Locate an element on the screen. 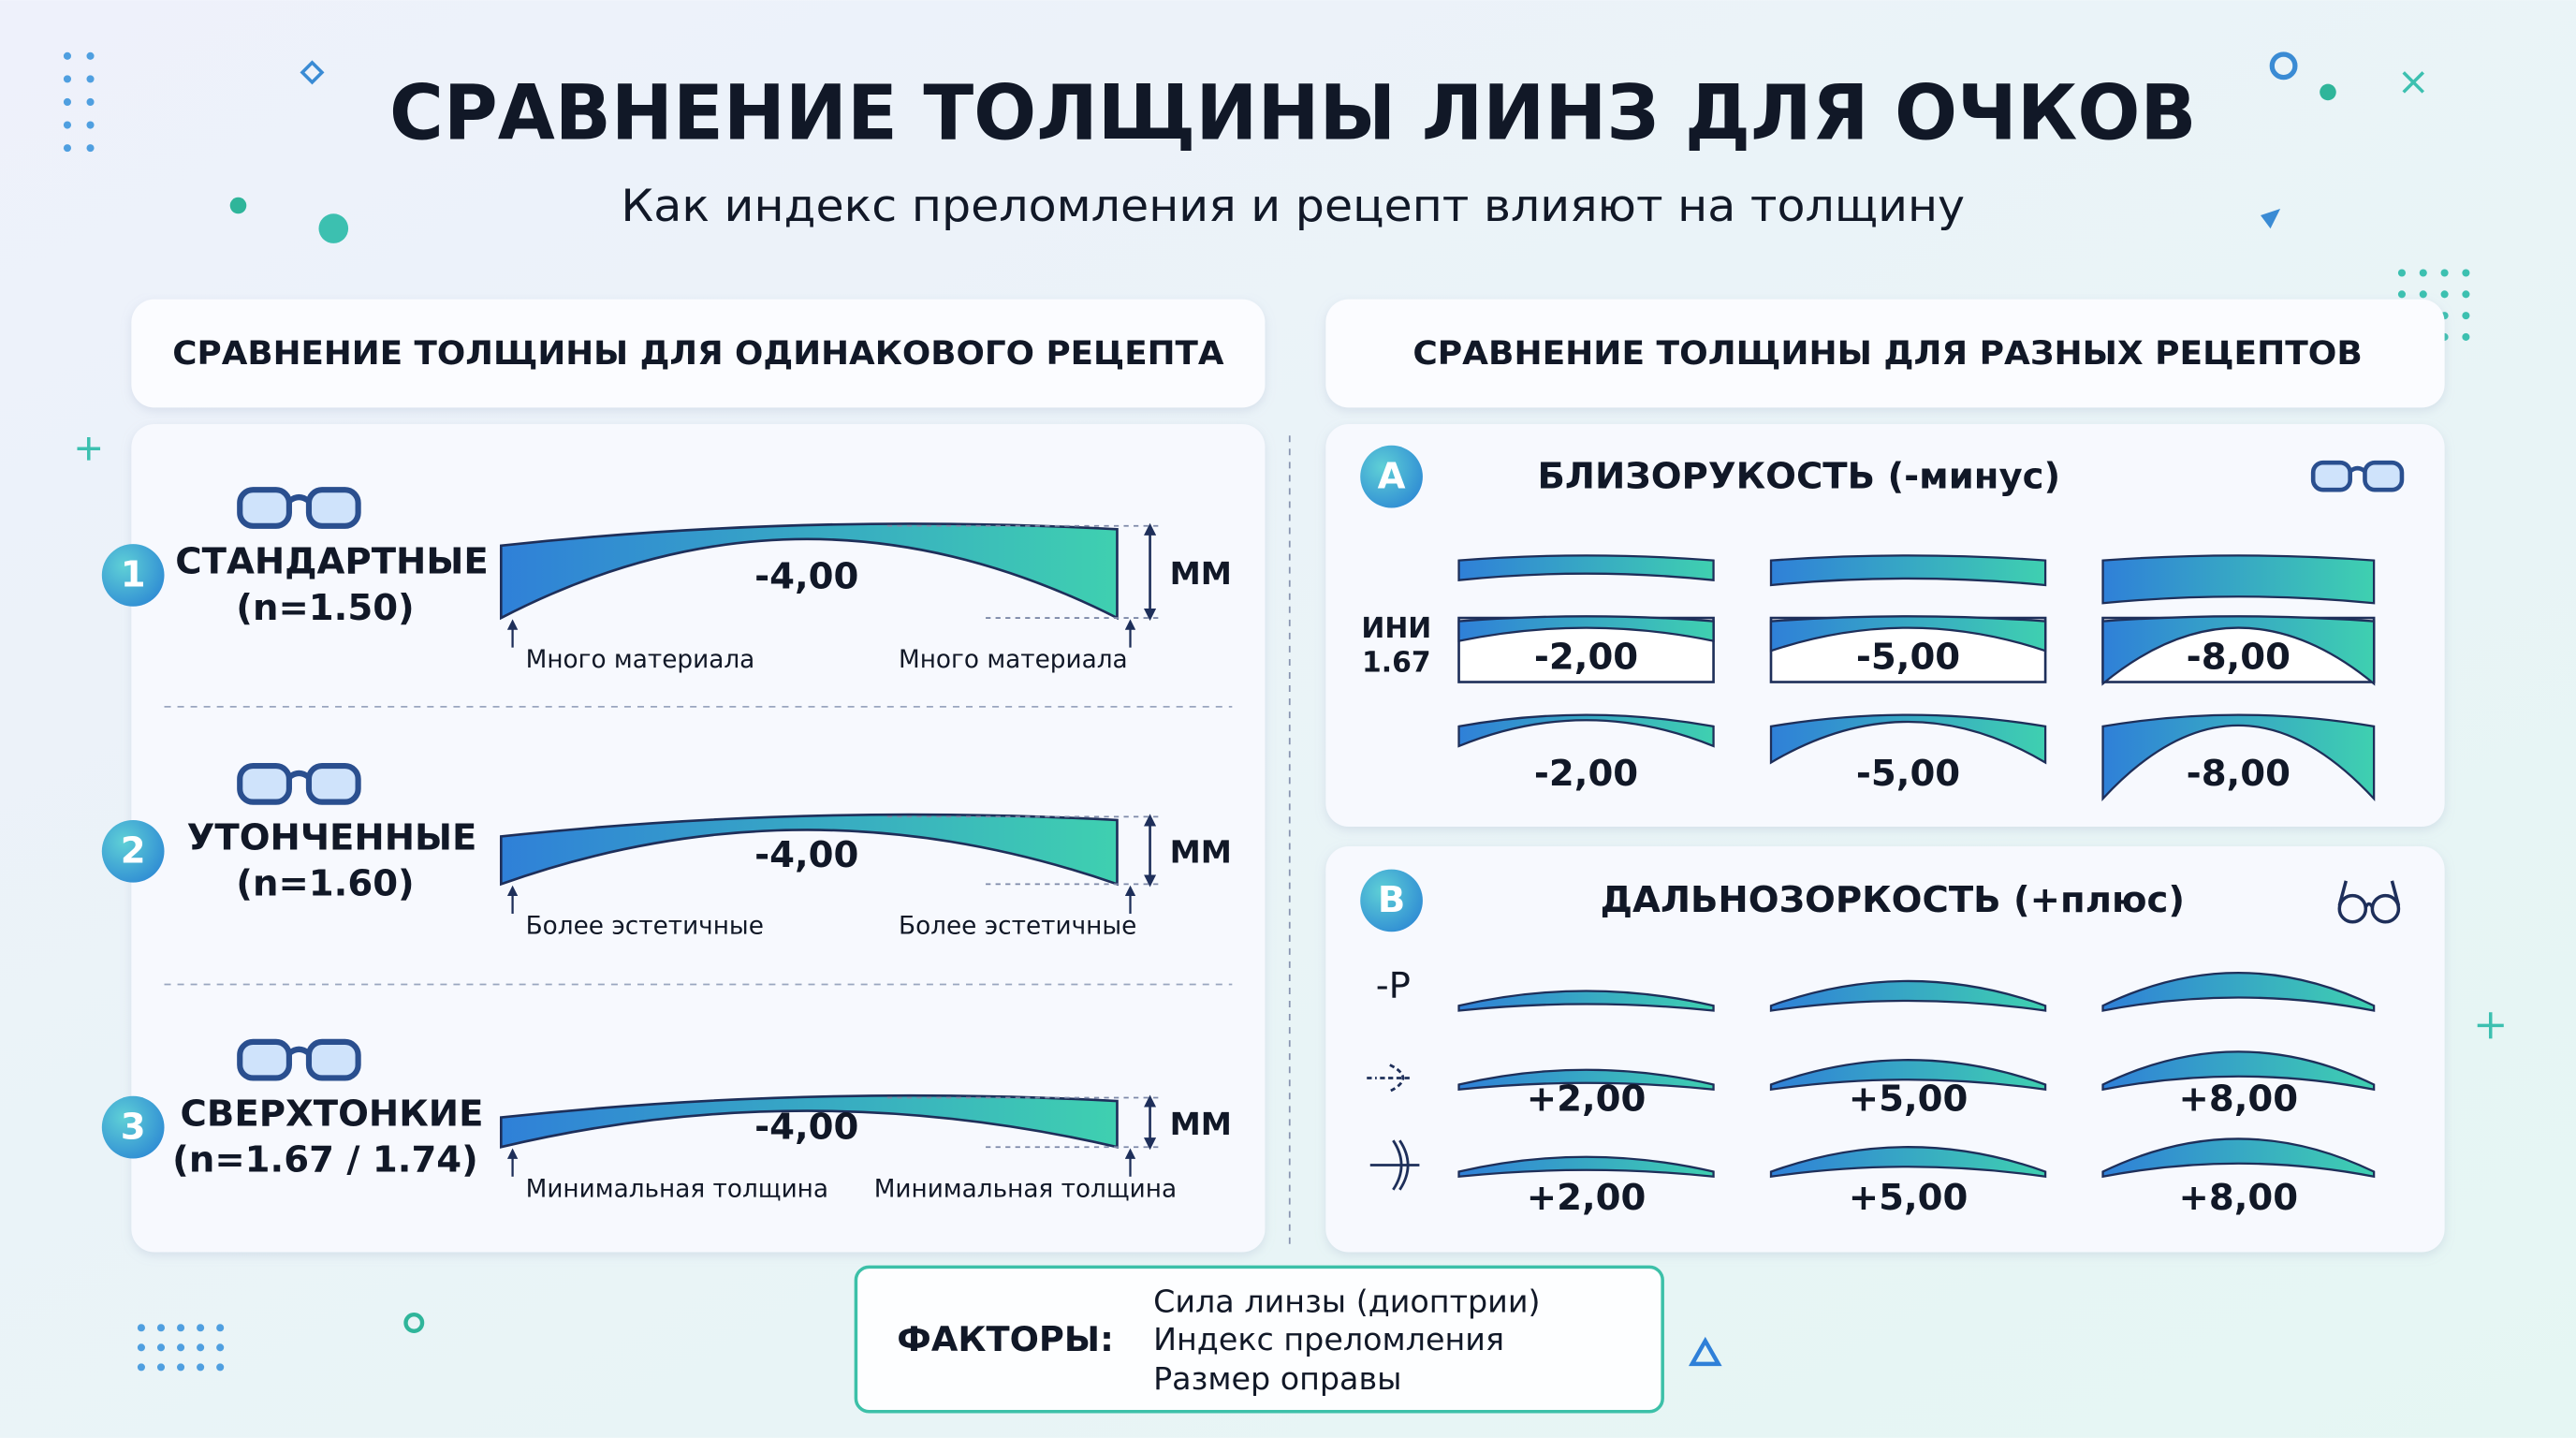 The height and width of the screenshot is (1438, 2576). left-header-box is located at coordinates (698, 353).